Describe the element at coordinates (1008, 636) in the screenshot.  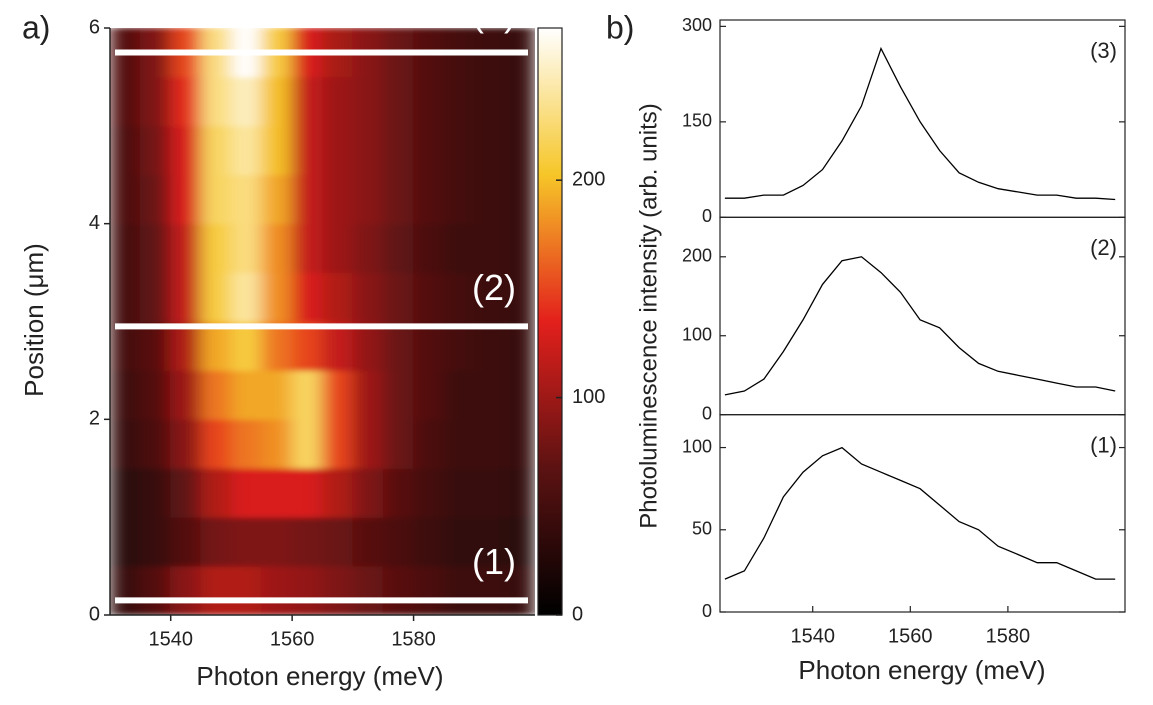
I see `x-tick-label: 1580` at that location.